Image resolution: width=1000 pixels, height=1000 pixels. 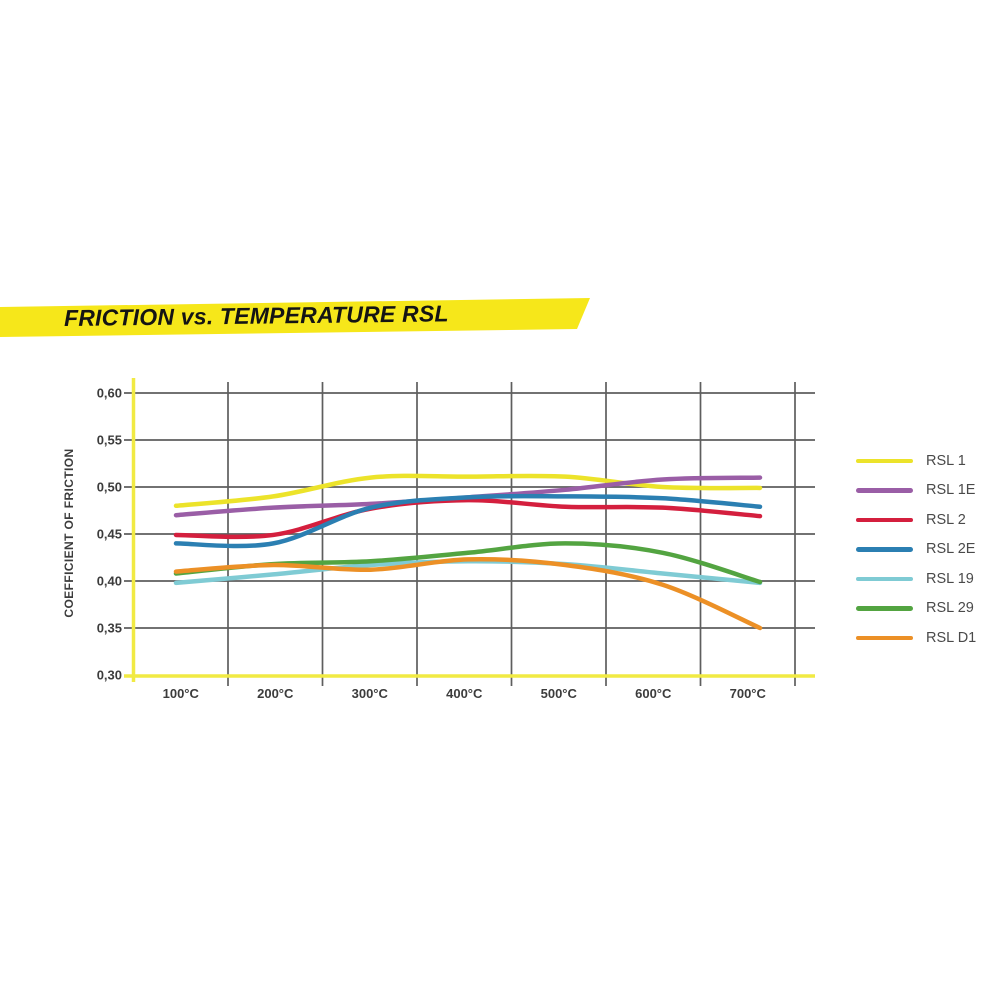 I want to click on y-tick-label: 0,40, so click(x=109, y=581).